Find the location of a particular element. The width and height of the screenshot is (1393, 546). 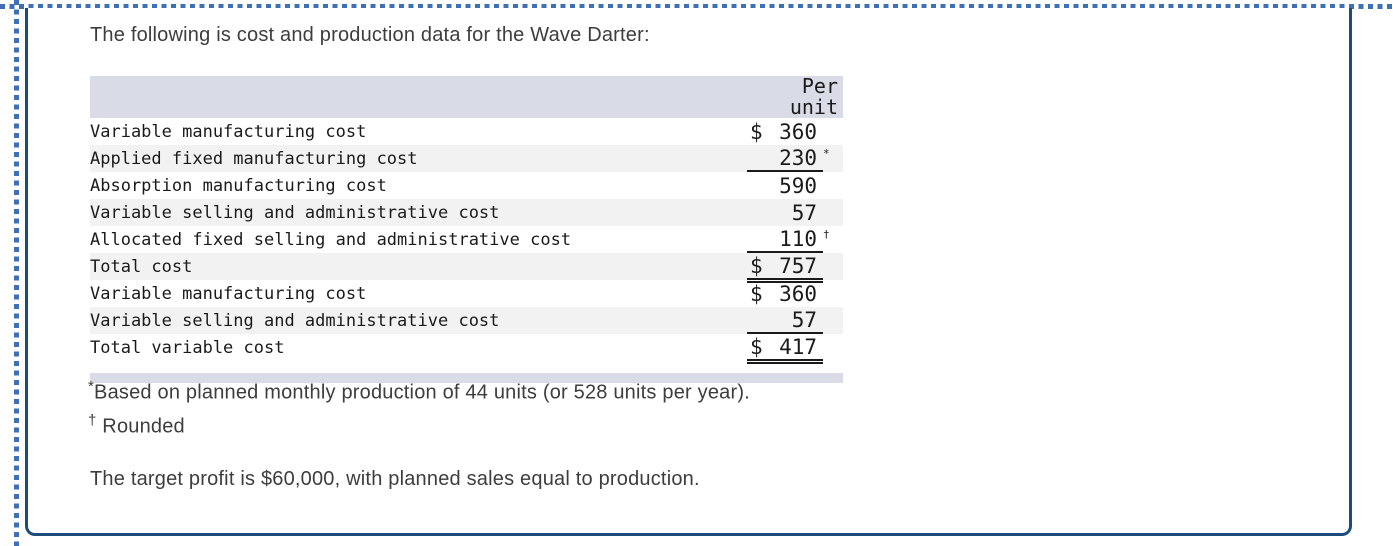

footnote-marker: * is located at coordinates (91, 386).